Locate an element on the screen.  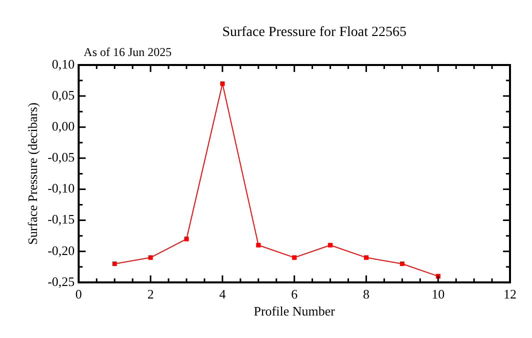
x-axis-title: Profile Number is located at coordinates (295, 311).